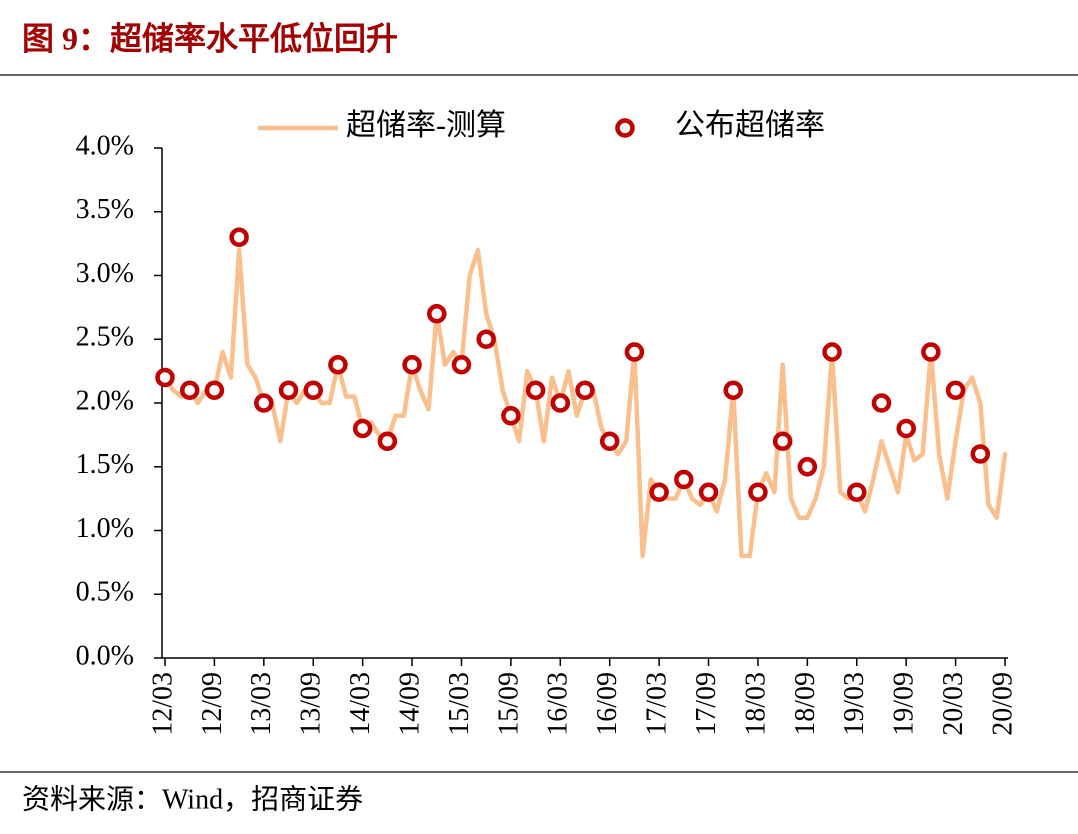 The width and height of the screenshot is (1078, 834). Describe the element at coordinates (162, 704) in the screenshot. I see `x-tick-label: 12/03` at that location.